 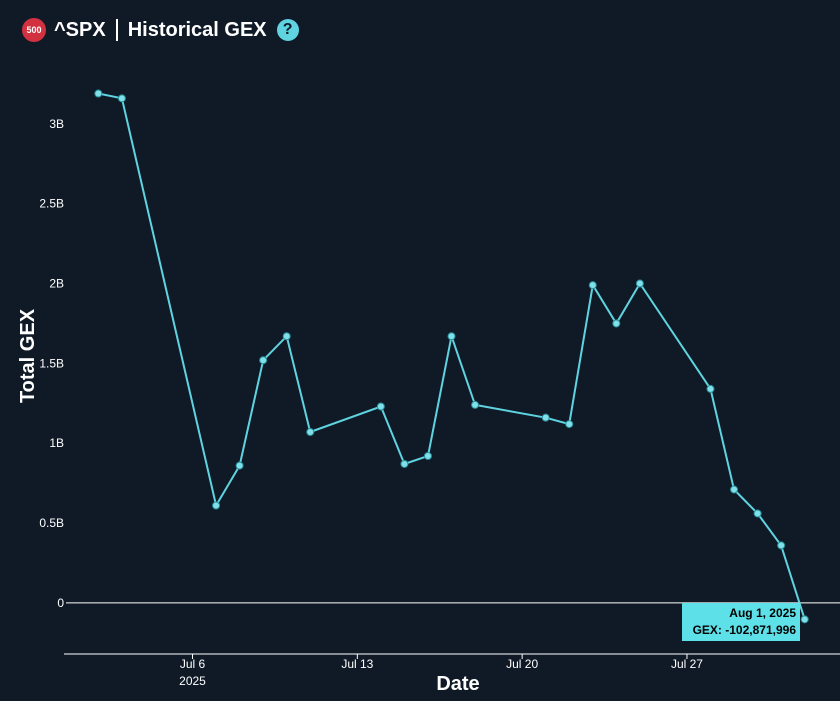 I want to click on sp500-badge-icon: 500, so click(x=34, y=30).